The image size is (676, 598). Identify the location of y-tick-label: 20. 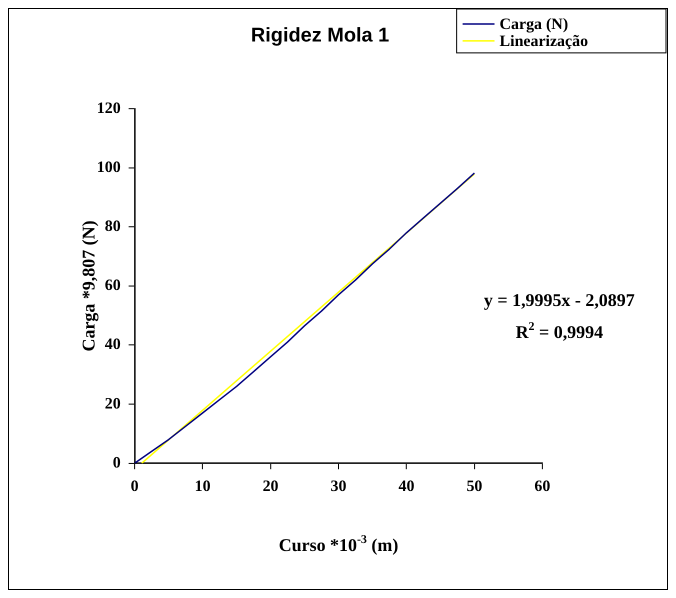
(112, 403).